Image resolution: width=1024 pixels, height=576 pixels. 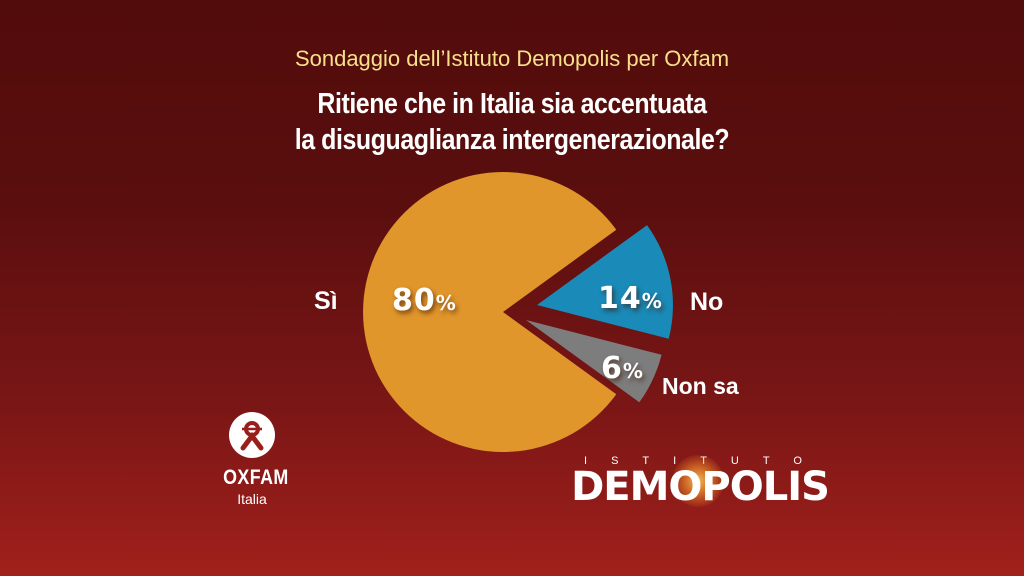 I want to click on pct-nonsa-value: 6, so click(x=612, y=368).